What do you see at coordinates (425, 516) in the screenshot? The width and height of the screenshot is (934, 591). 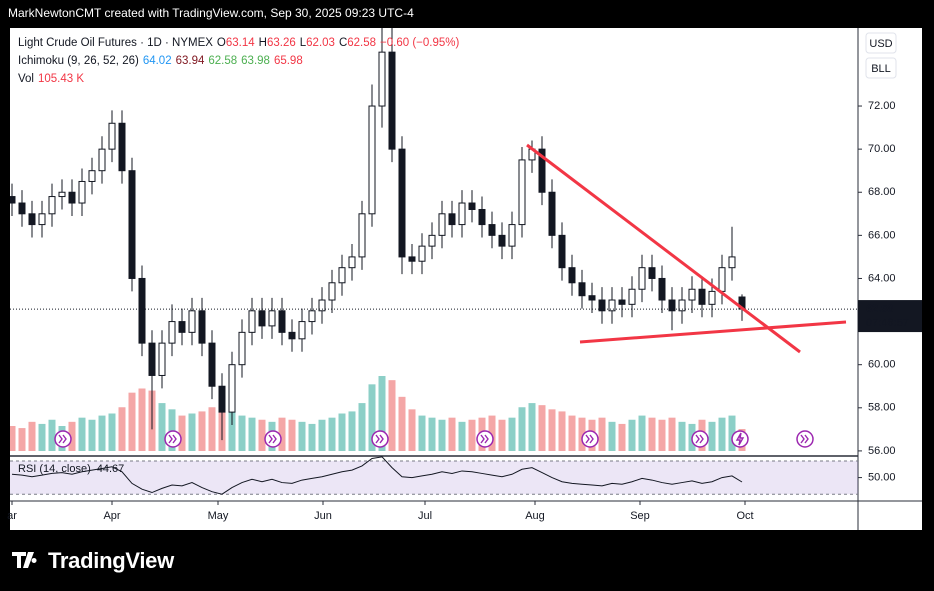 I see `x-tick-label: Jul` at bounding box center [425, 516].